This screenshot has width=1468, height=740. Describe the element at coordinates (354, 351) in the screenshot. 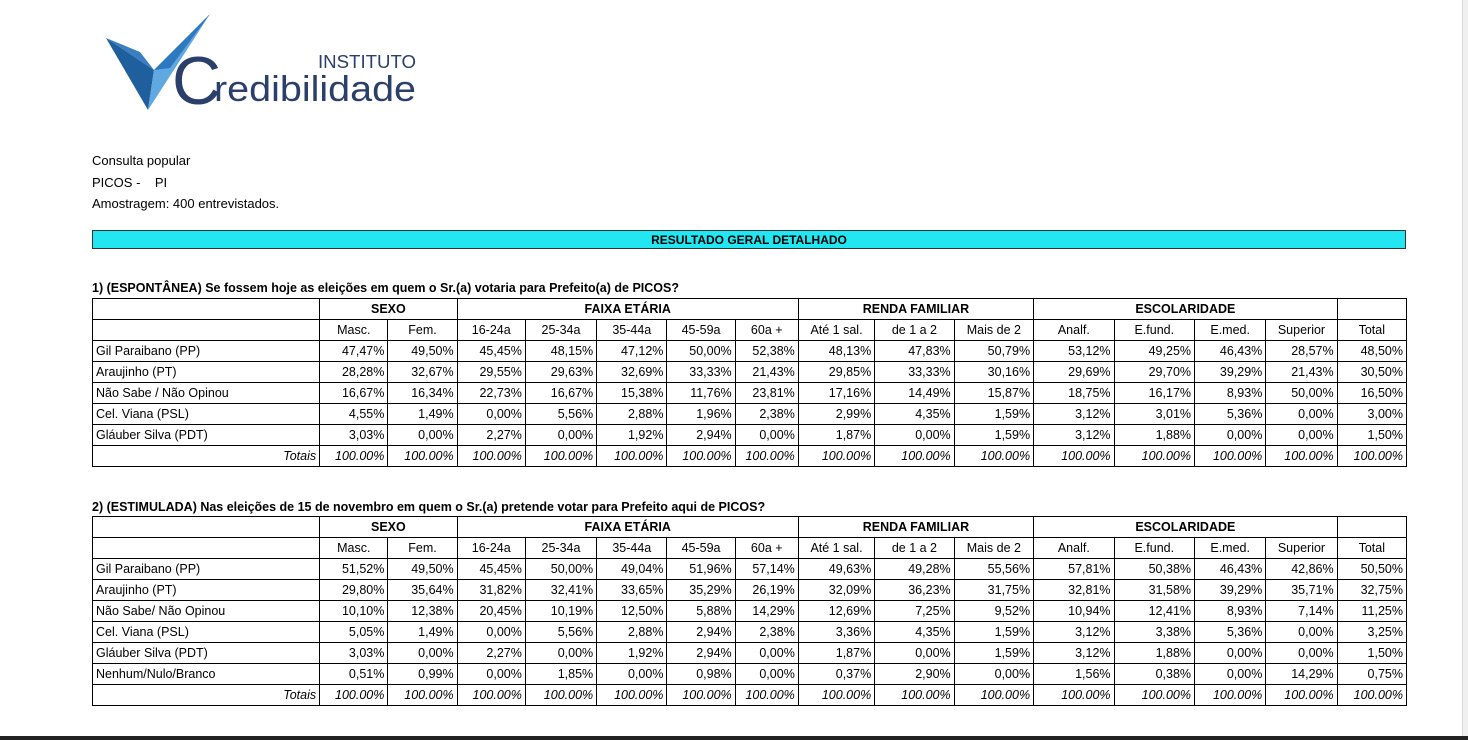

I see `value-cell: 47,47%` at that location.